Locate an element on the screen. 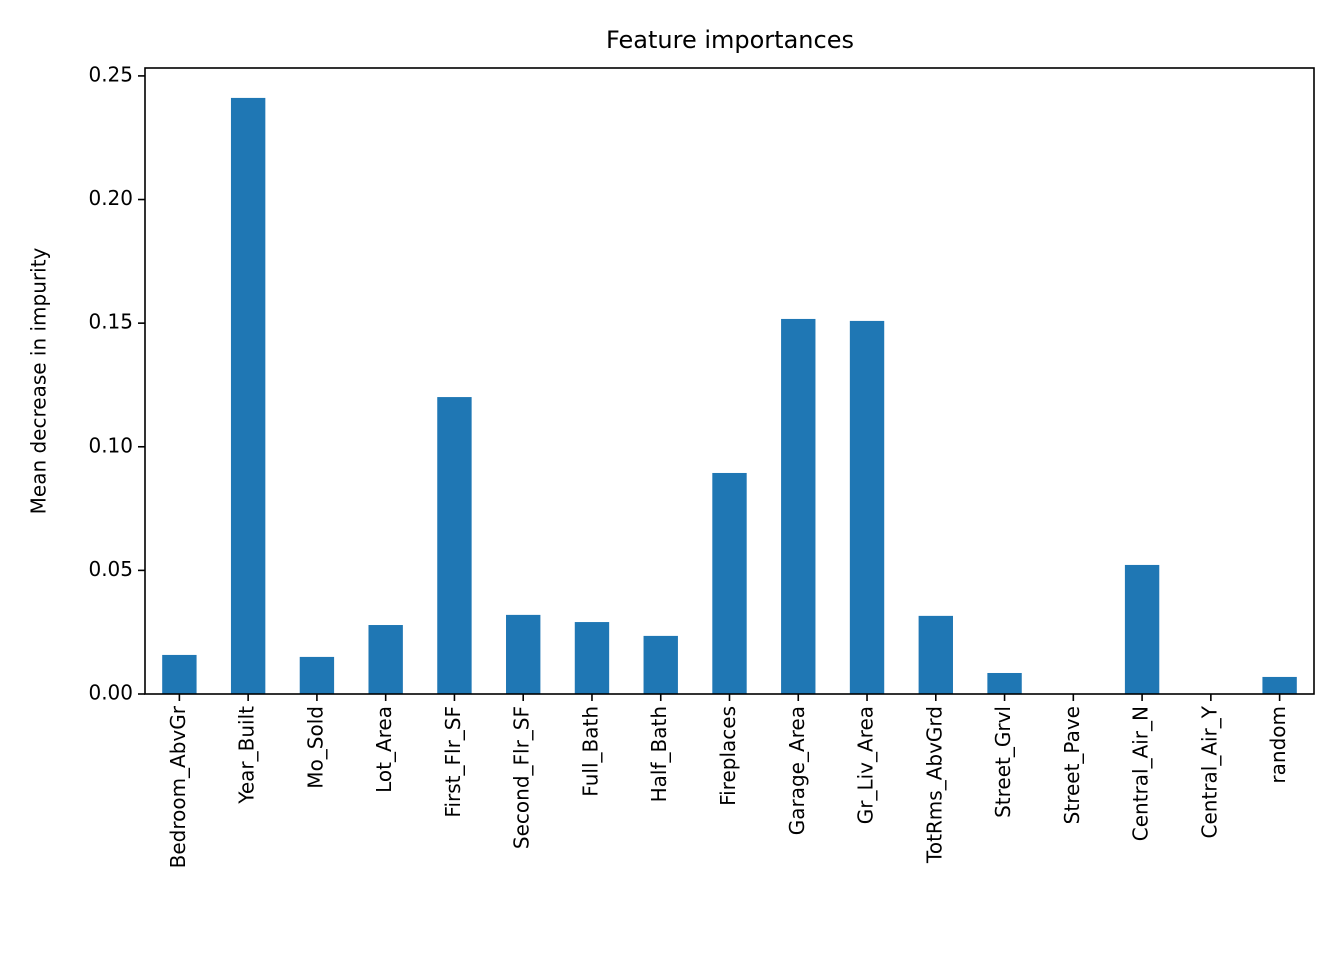 The width and height of the screenshot is (1344, 960). x-tick-label: First_Flr_SF is located at coordinates (453, 762).